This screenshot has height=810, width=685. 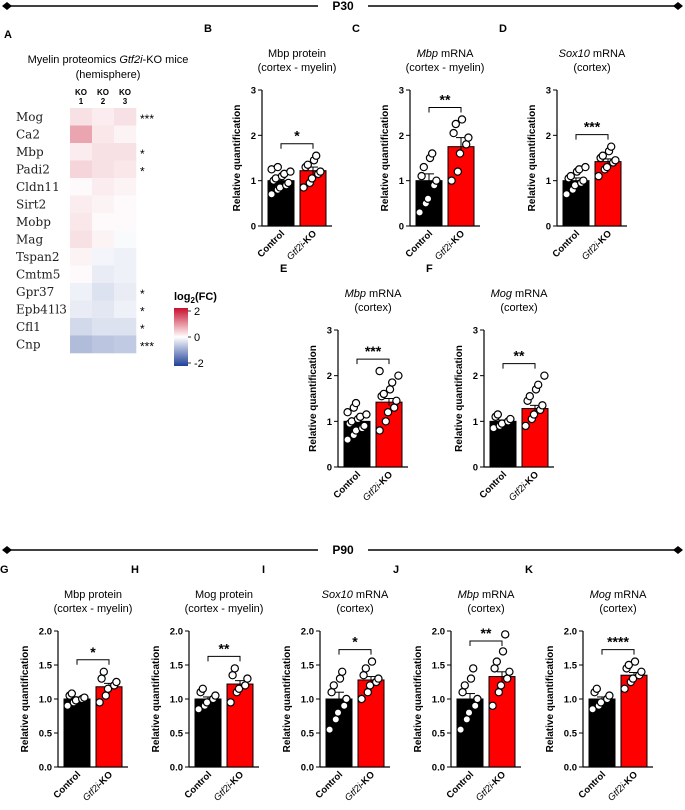 I want to click on heatmap-gene-label: Mobp, so click(x=33, y=222).